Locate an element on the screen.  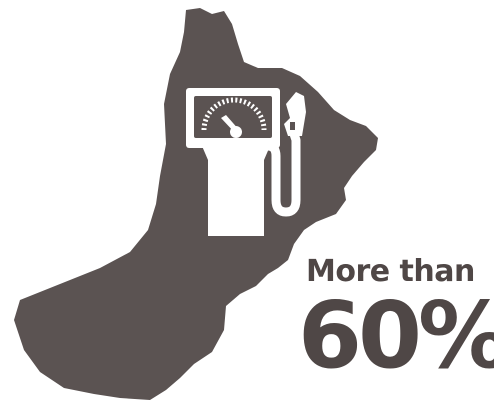
fuel-nozzle-icon is located at coordinates (284, 154).